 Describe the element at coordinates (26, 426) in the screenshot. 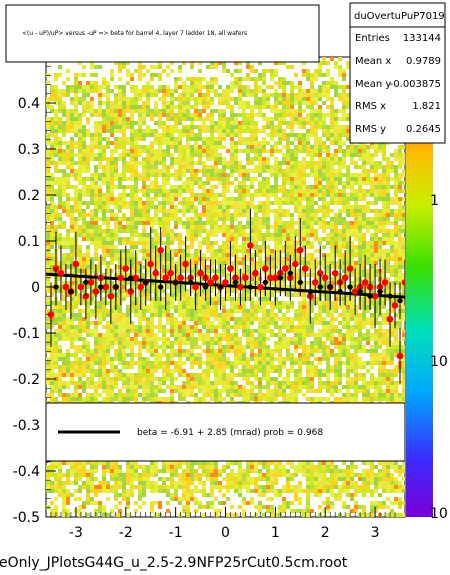

I see `y-tick-label: -0.3` at that location.